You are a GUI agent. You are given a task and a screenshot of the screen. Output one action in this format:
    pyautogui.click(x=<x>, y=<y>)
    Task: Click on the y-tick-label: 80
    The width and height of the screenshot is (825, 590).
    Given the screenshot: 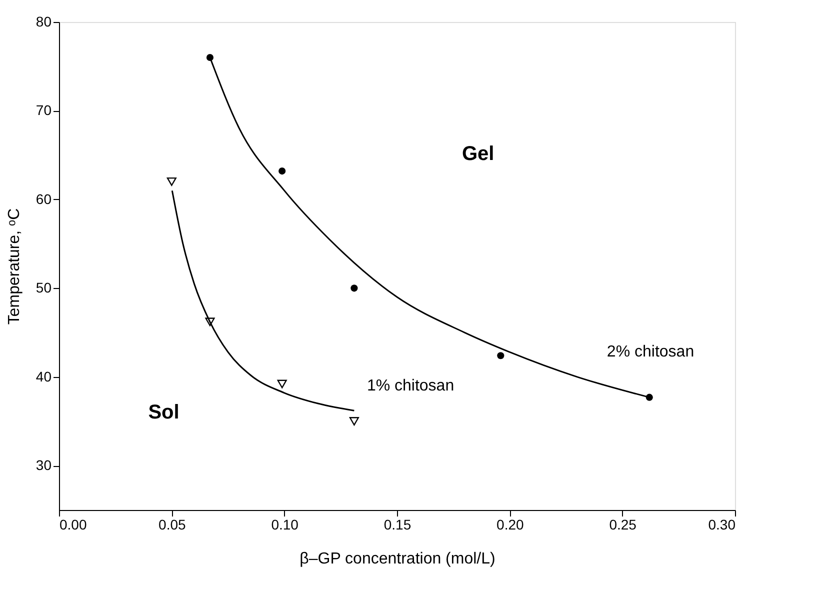 What is the action you would take?
    pyautogui.click(x=44, y=22)
    